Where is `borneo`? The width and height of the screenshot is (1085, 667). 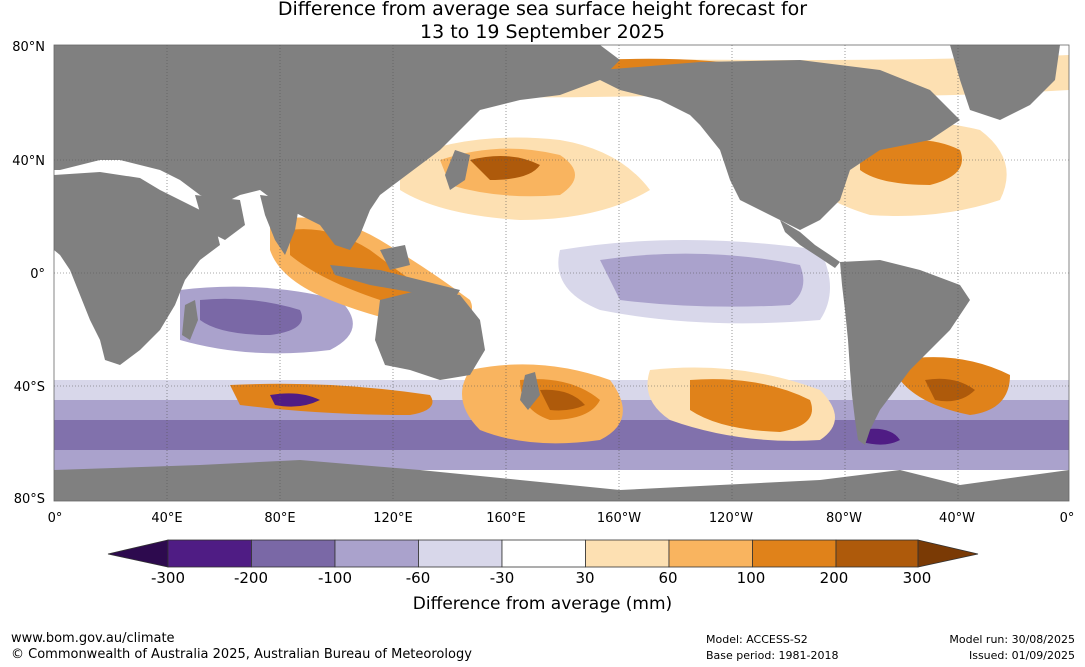 borneo is located at coordinates (395, 257).